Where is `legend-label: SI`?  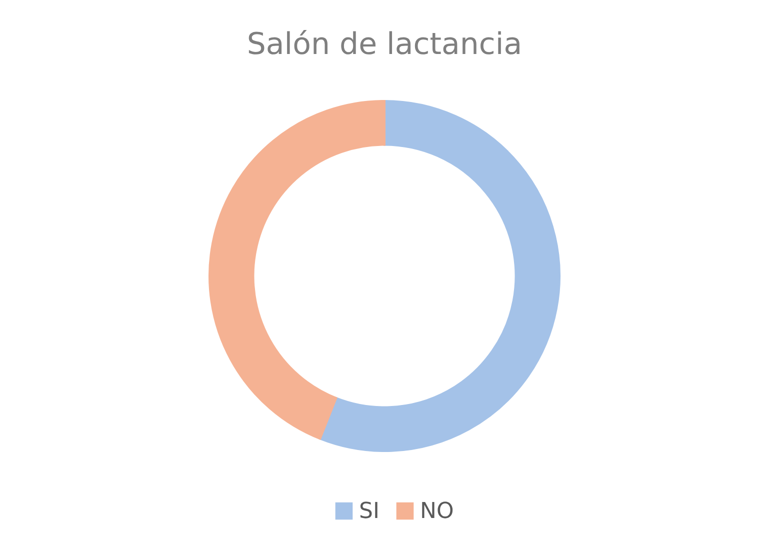 legend-label: SI is located at coordinates (369, 511).